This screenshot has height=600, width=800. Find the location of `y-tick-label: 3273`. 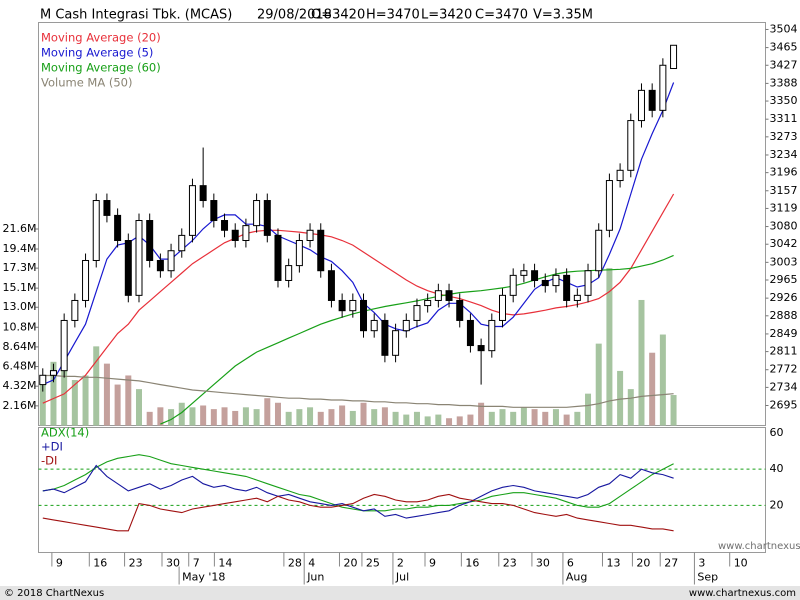

y-tick-label: 3273 is located at coordinates (784, 136).